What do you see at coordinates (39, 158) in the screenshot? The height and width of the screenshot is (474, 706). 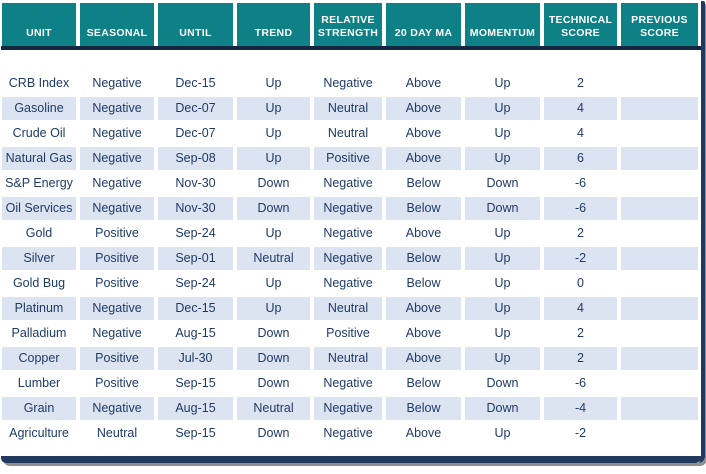 I see `cell-unit: Natural Gas` at bounding box center [39, 158].